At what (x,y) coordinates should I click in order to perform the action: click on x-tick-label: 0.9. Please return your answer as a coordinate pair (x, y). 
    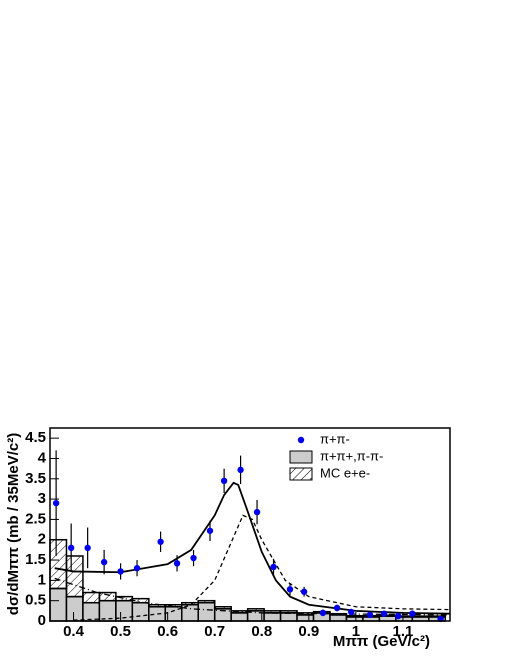
    Looking at the image, I should click on (308, 631).